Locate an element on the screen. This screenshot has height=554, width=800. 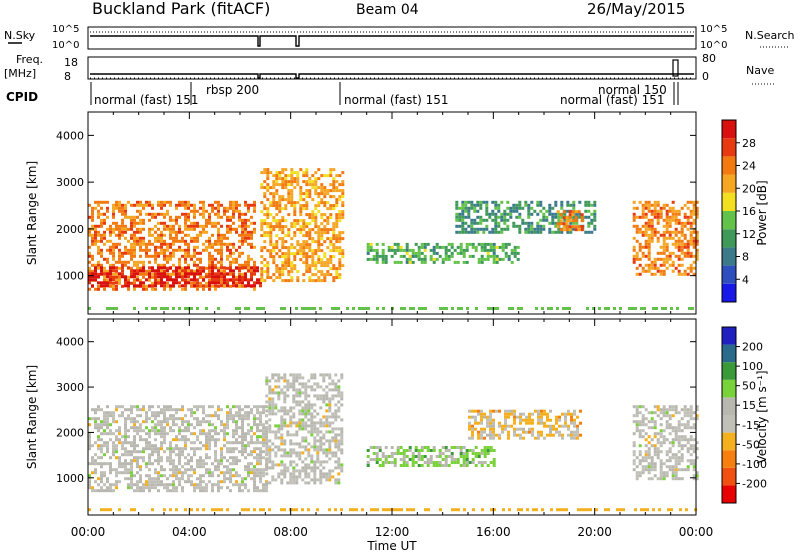
power-colorbar-swatch is located at coordinates (729, 165).